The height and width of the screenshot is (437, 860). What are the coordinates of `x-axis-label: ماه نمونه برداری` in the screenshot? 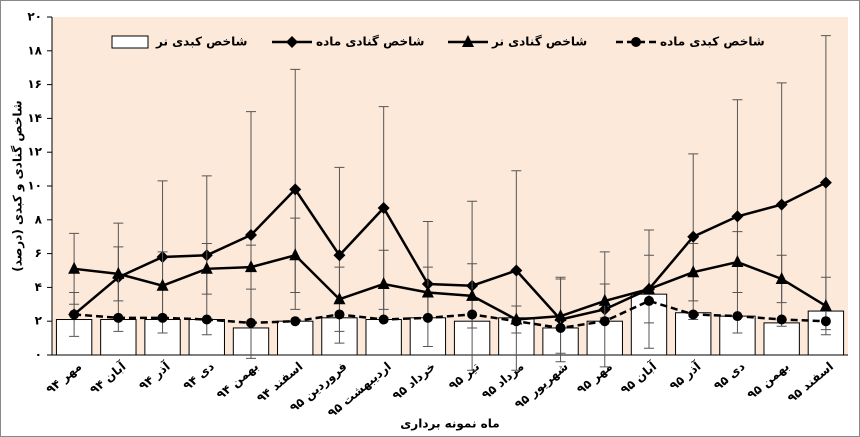 It's located at (449, 424).